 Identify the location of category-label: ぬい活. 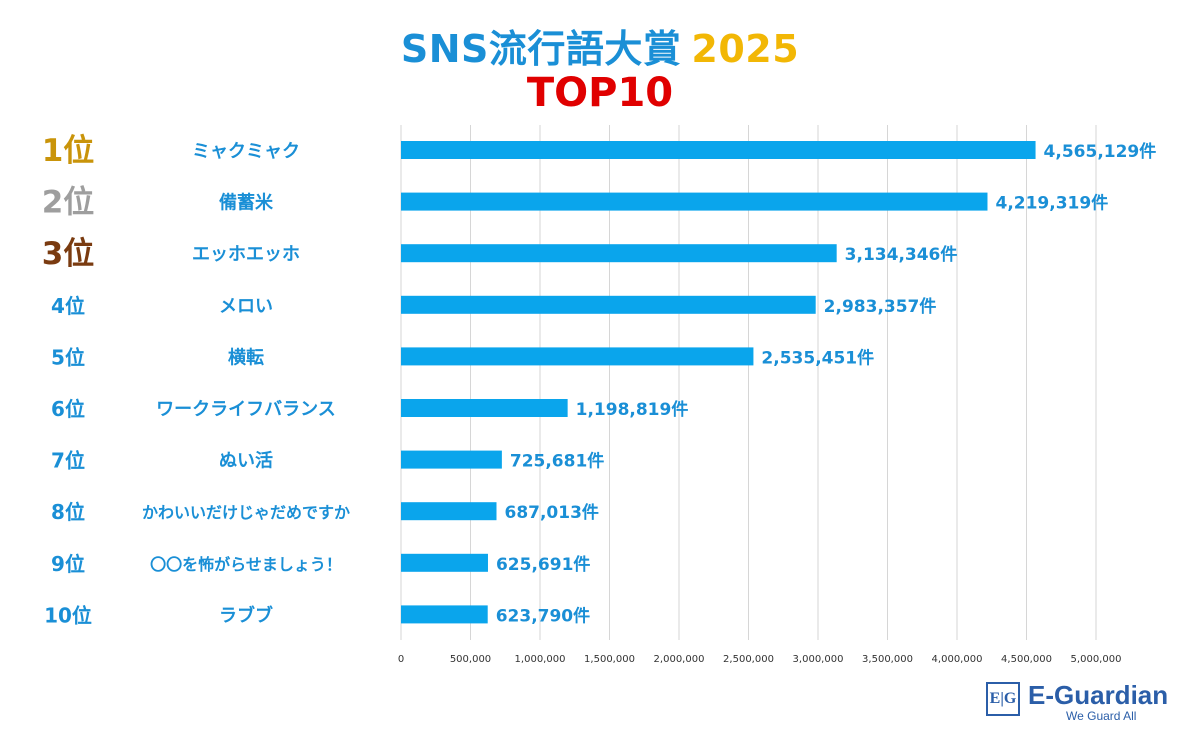
(246, 461).